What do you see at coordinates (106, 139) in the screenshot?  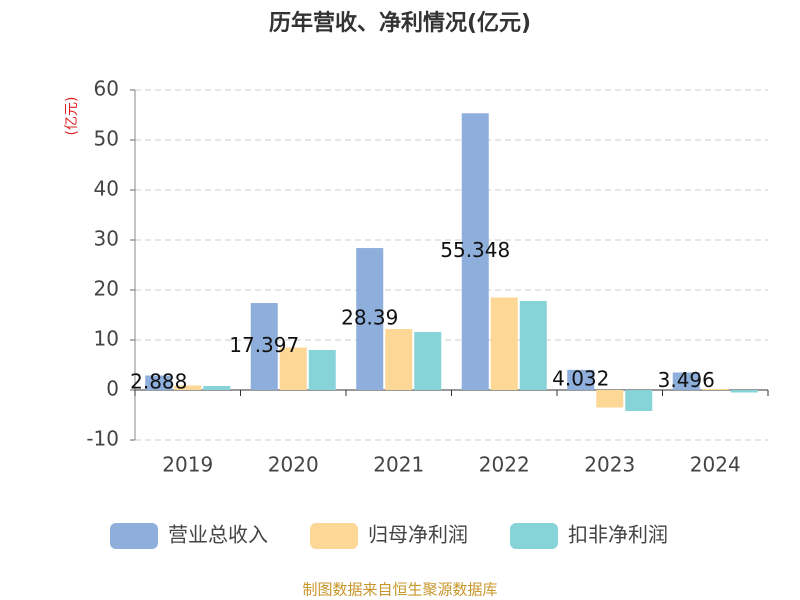 I see `y-tick-label: 50` at bounding box center [106, 139].